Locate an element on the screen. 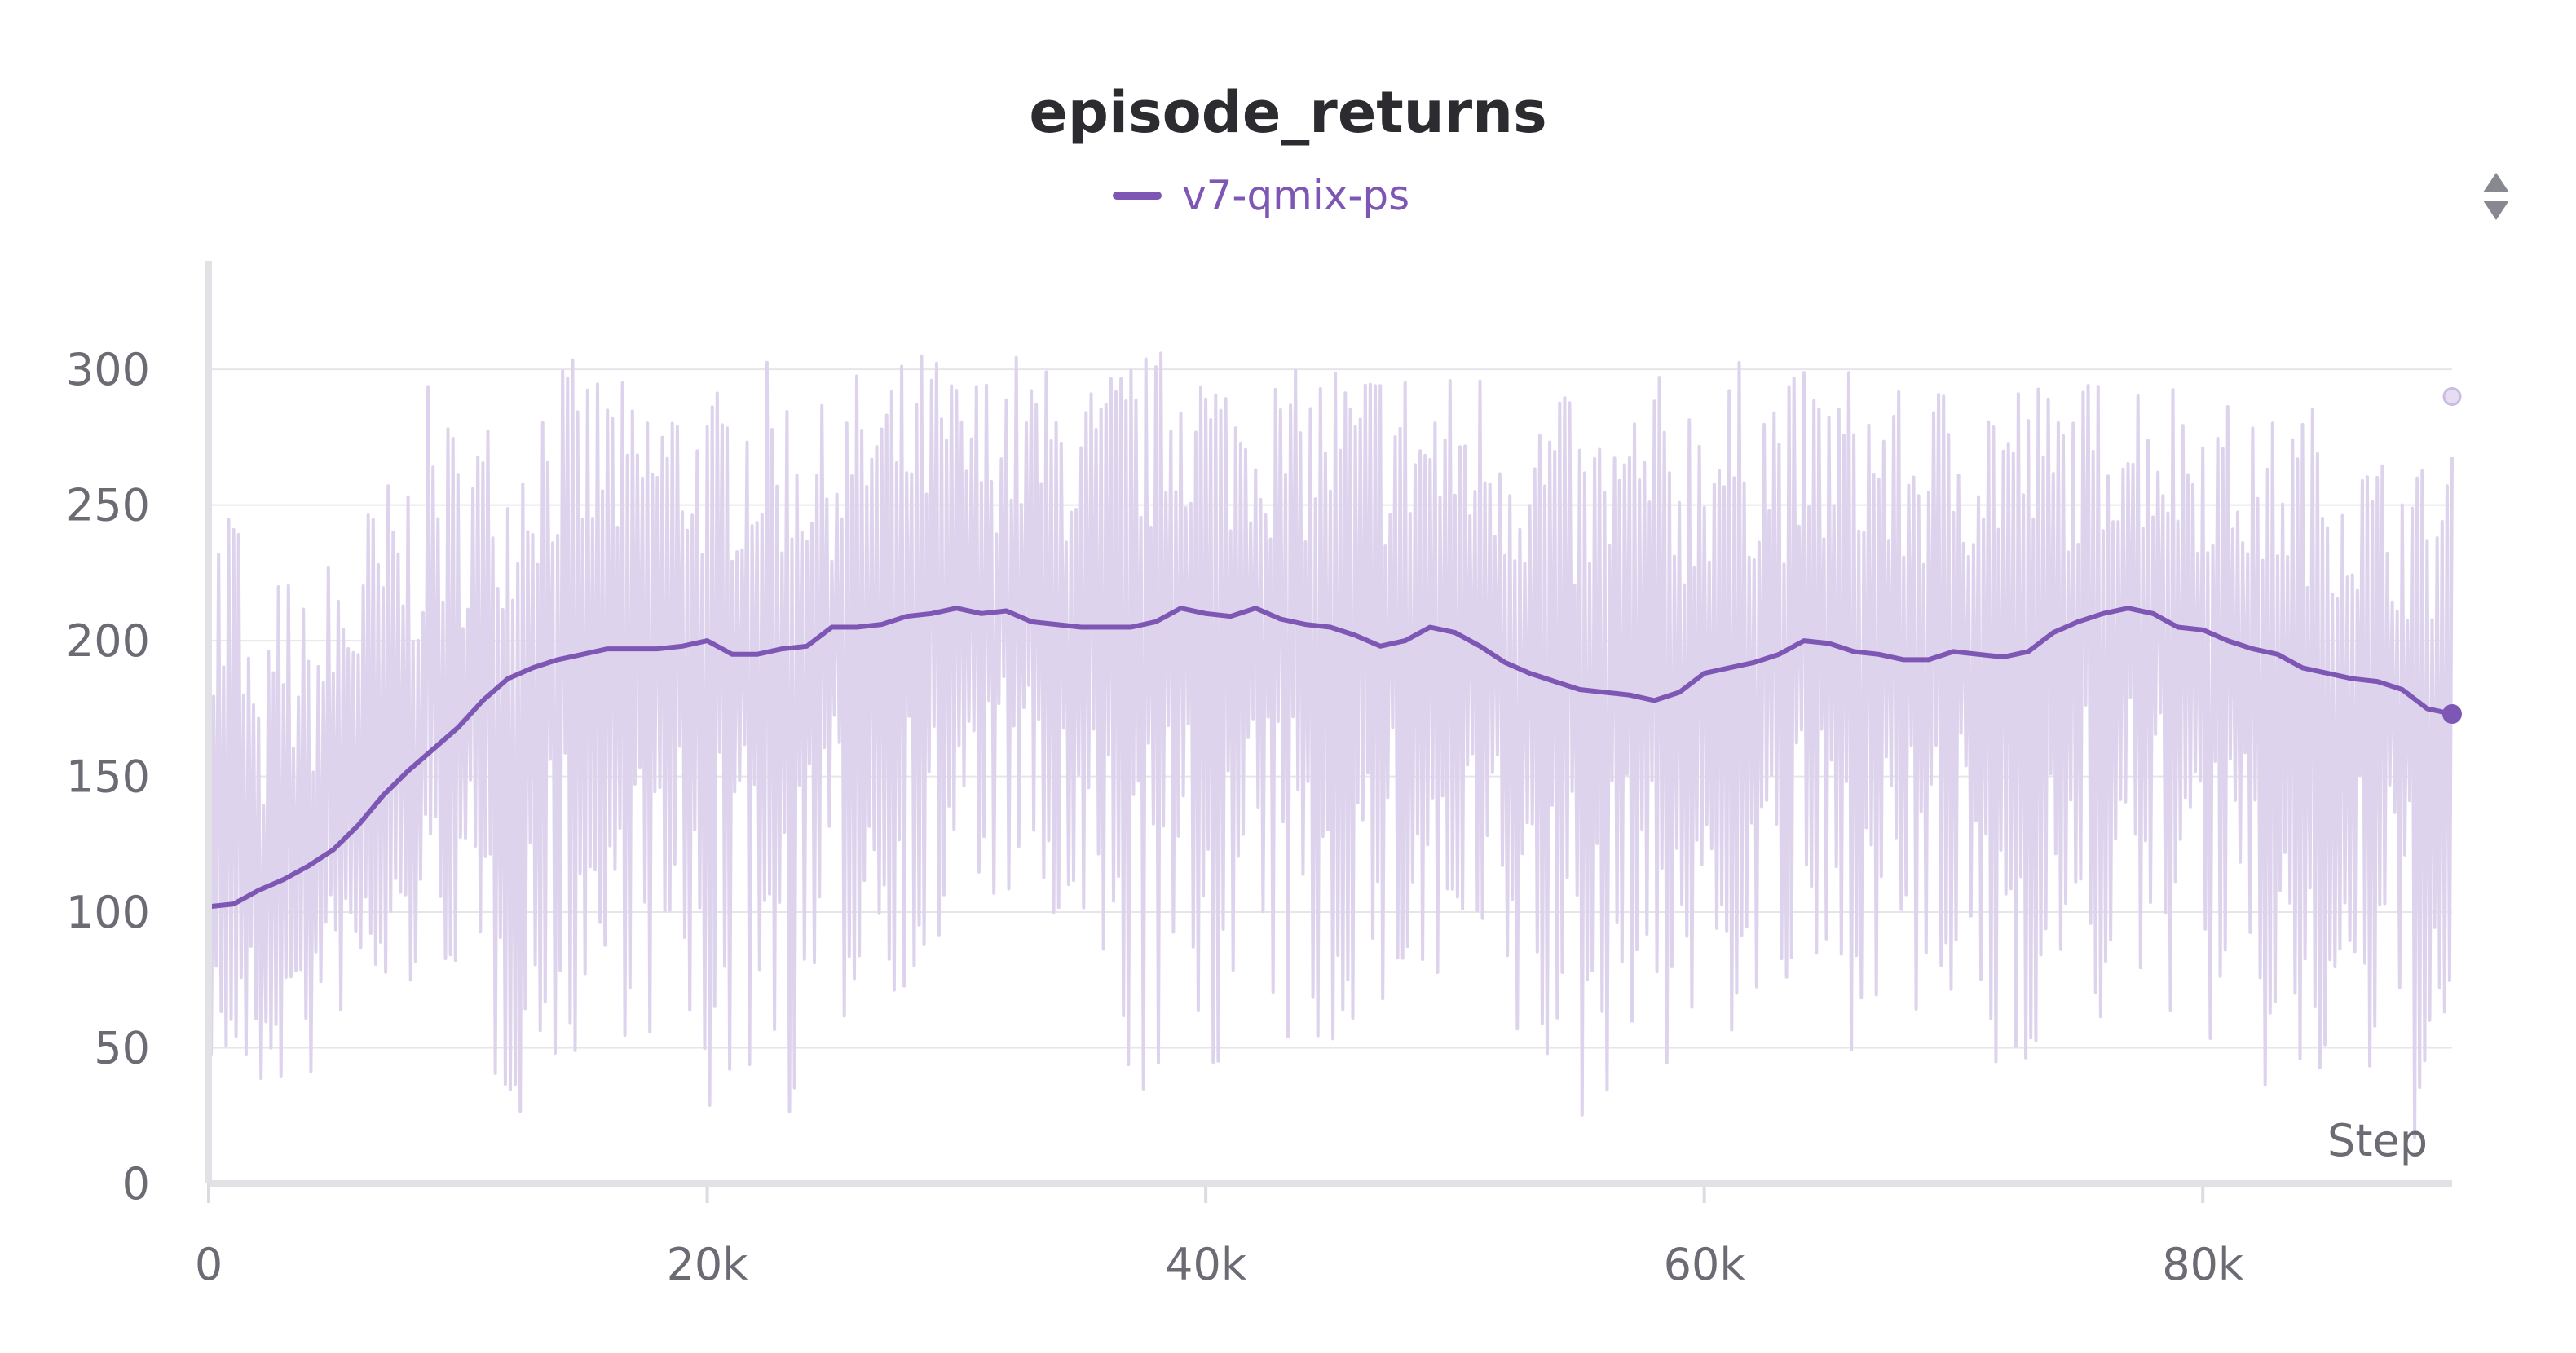 The width and height of the screenshot is (2576, 1353). legend-scroll-arrows-icon is located at coordinates (2496, 196).